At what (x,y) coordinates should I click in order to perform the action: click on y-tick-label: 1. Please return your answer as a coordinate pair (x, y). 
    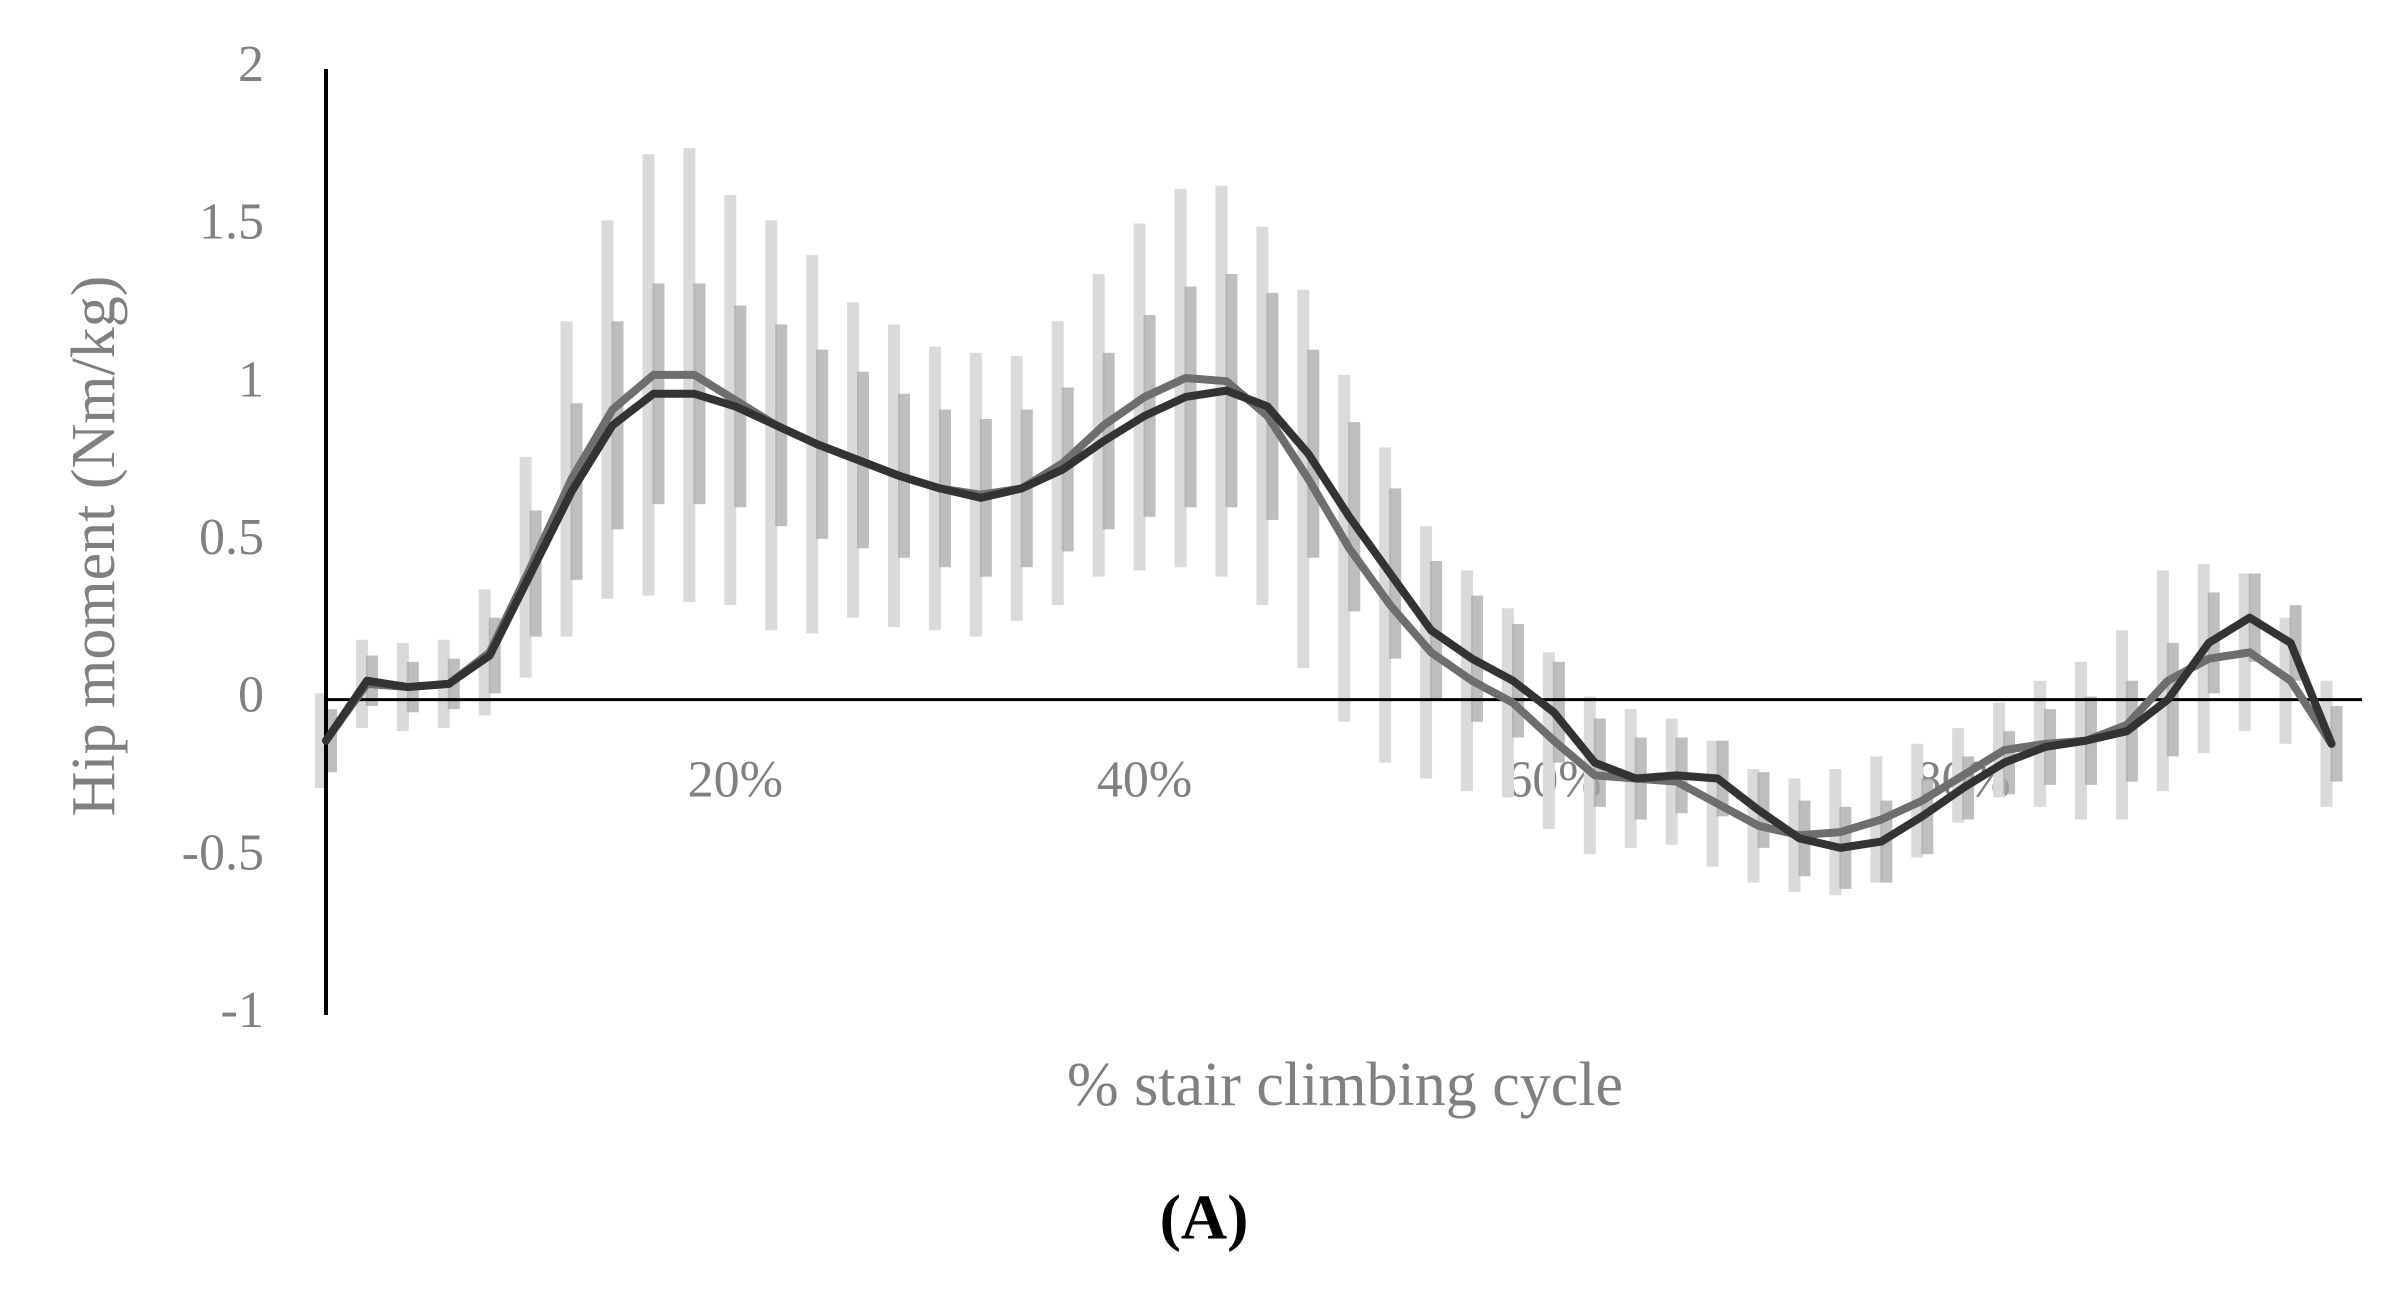
    Looking at the image, I should click on (251, 379).